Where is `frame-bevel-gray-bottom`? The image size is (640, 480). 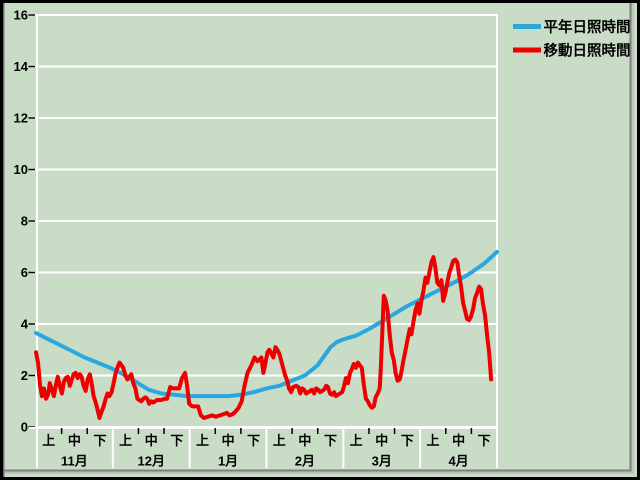 frame-bevel-gray-bottom is located at coordinates (317, 470).